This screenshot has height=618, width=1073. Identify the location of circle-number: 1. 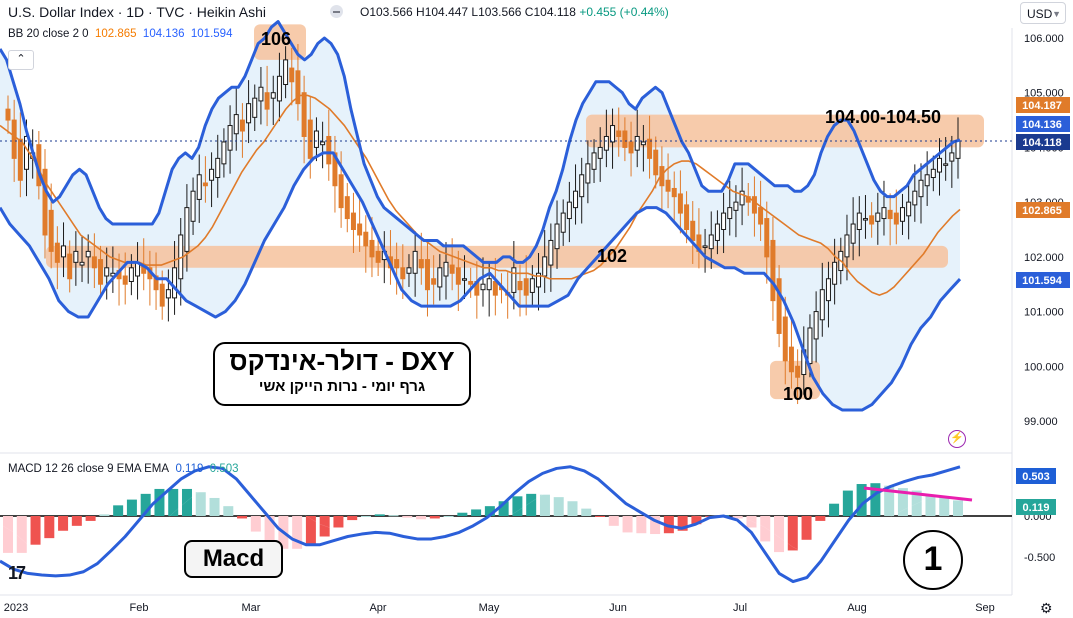
(933, 560).